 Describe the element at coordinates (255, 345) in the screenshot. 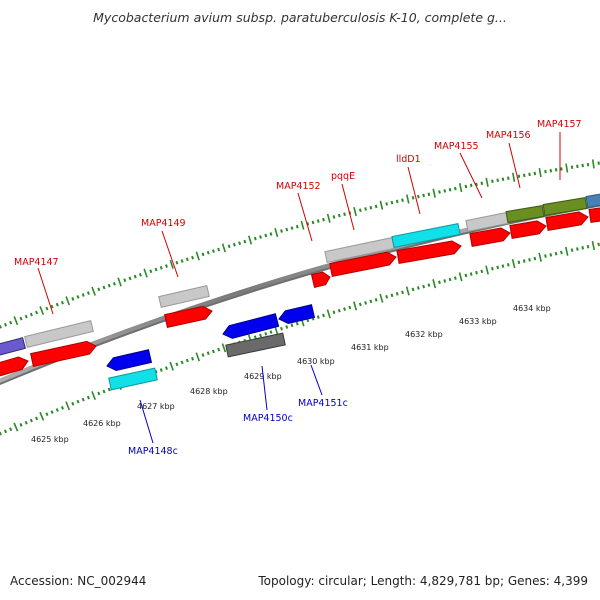

I see `gene-block-reverse` at that location.